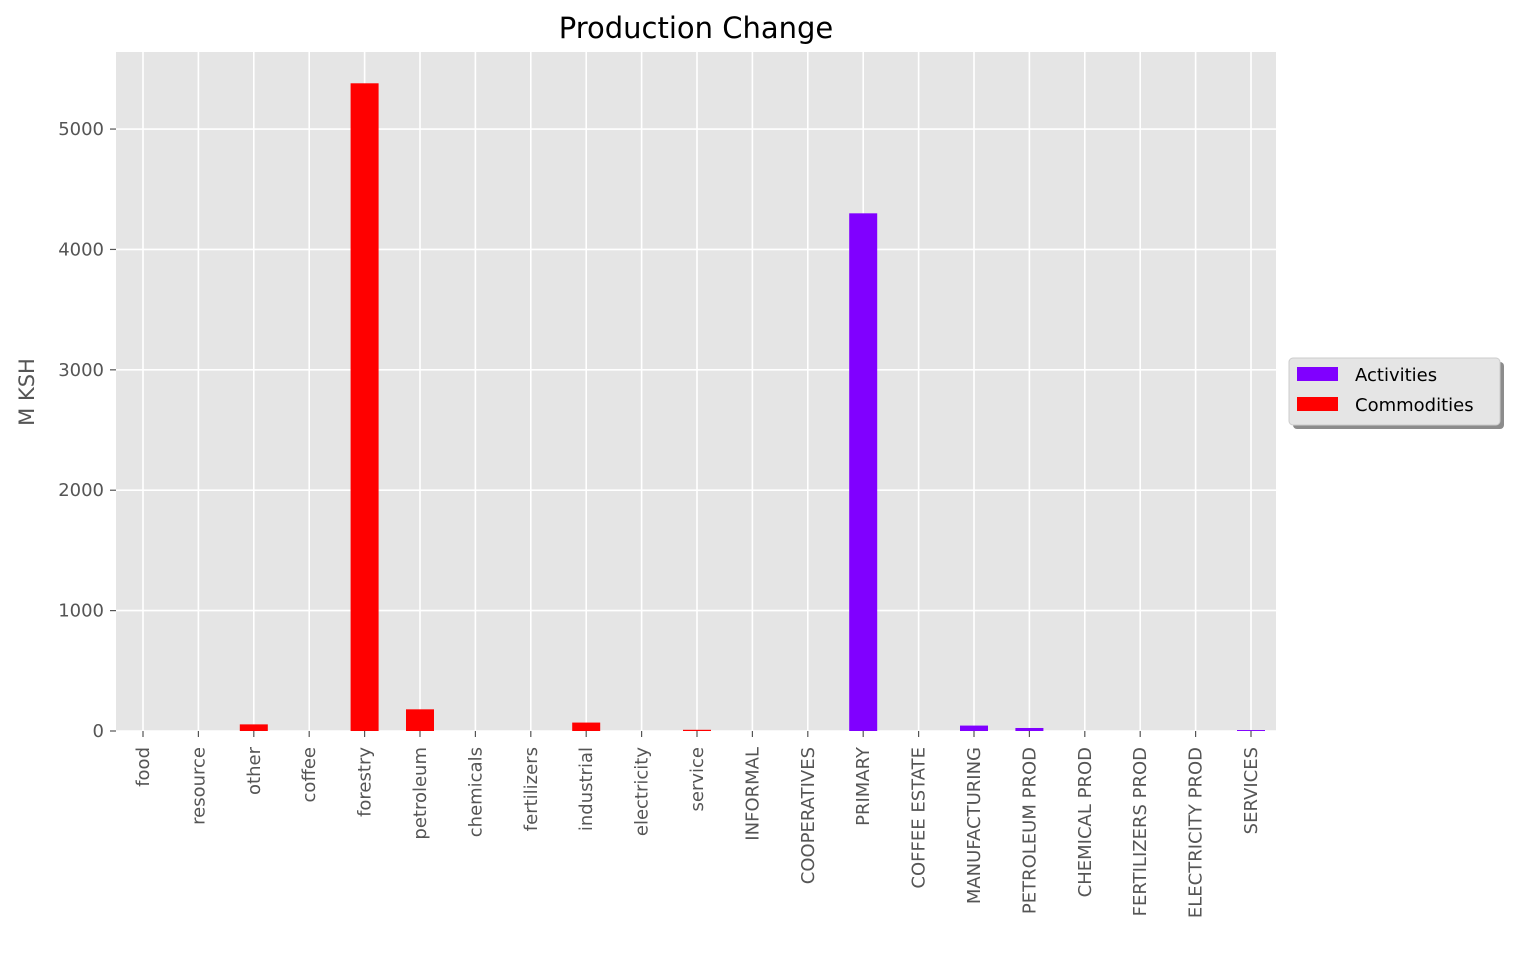 This screenshot has width=1514, height=958. Describe the element at coordinates (696, 28) in the screenshot. I see `chart-title: Production Change` at that location.